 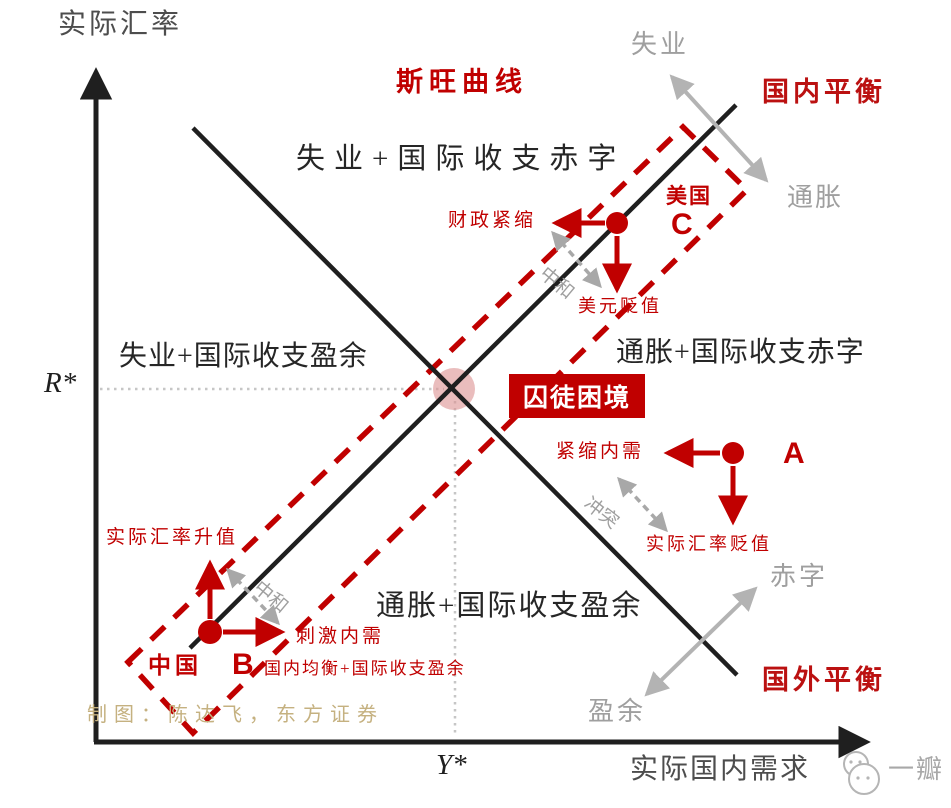 I want to click on credit-line: 制图：陈达飞，东方证券, so click(x=235, y=715).